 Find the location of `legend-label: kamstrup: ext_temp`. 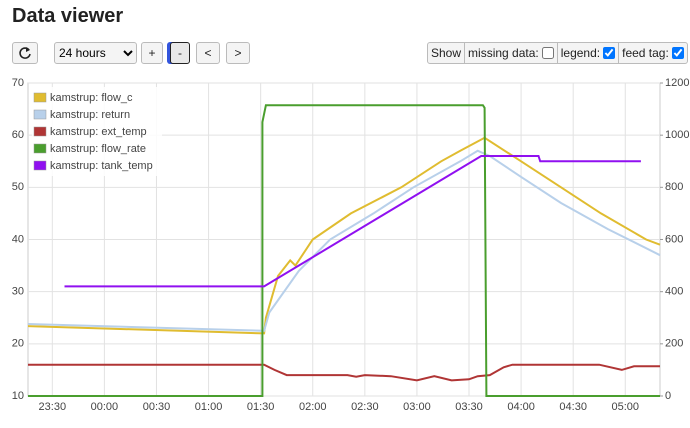

legend-label: kamstrup: ext_temp is located at coordinates (98, 132).